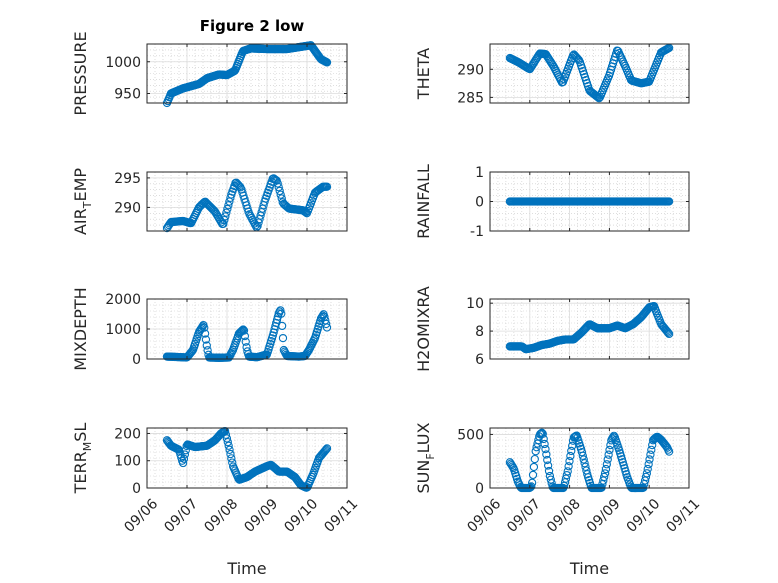  I want to click on axes-box-terr_msl, so click(247, 458).